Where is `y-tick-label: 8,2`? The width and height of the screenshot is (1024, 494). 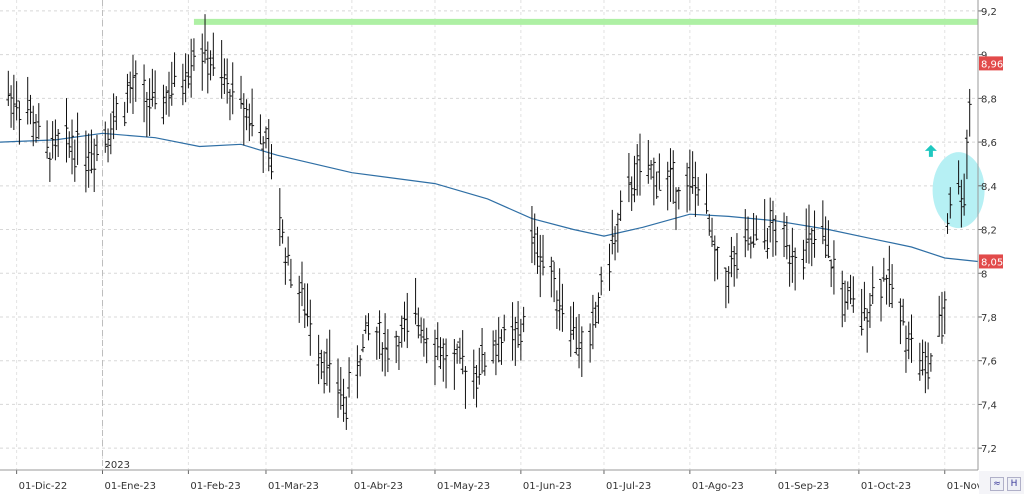
y-tick-label: 8,2 is located at coordinates (989, 231).